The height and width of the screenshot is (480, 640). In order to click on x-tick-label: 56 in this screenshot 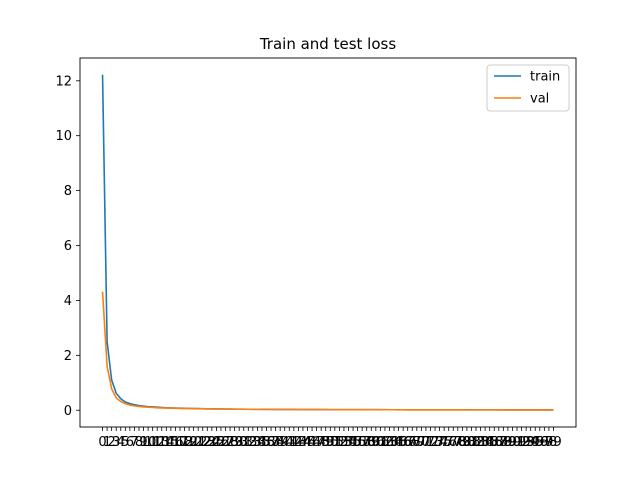, I will do `click(357, 442)`.